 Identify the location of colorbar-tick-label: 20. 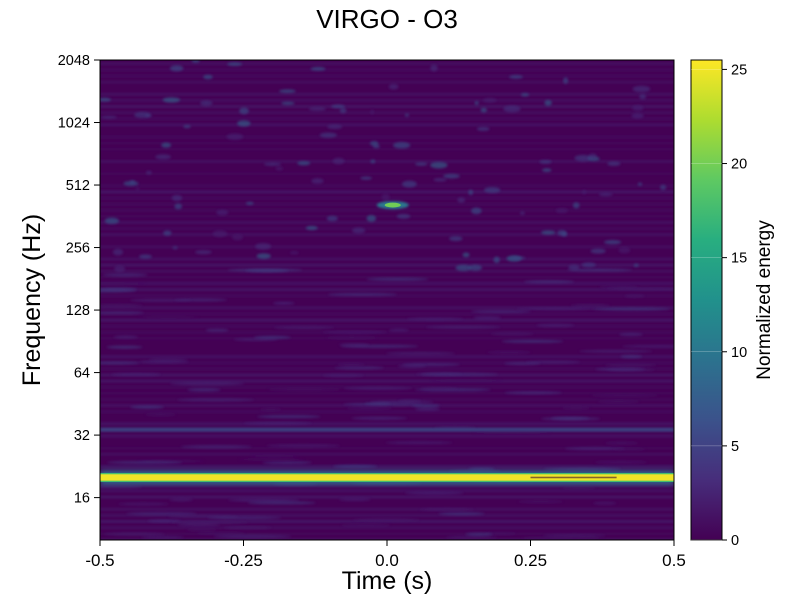
(739, 165).